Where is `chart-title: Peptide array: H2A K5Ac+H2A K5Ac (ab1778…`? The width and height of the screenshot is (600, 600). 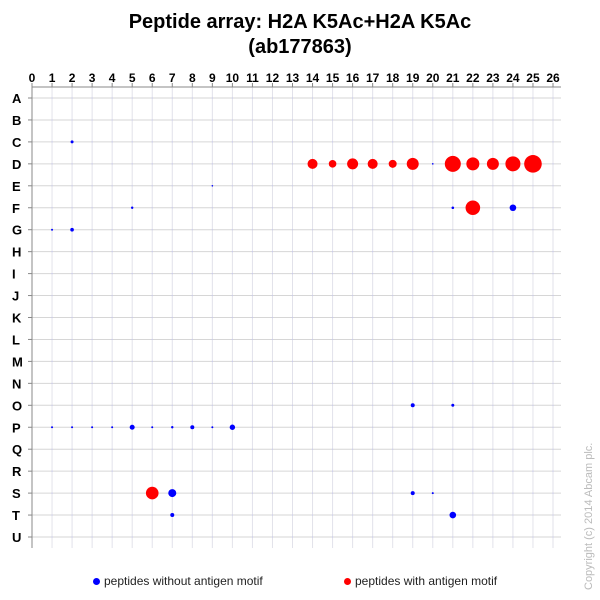
chart-title: Peptide array: H2A K5Ac+H2A K5Ac (ab1778… is located at coordinates (300, 35).